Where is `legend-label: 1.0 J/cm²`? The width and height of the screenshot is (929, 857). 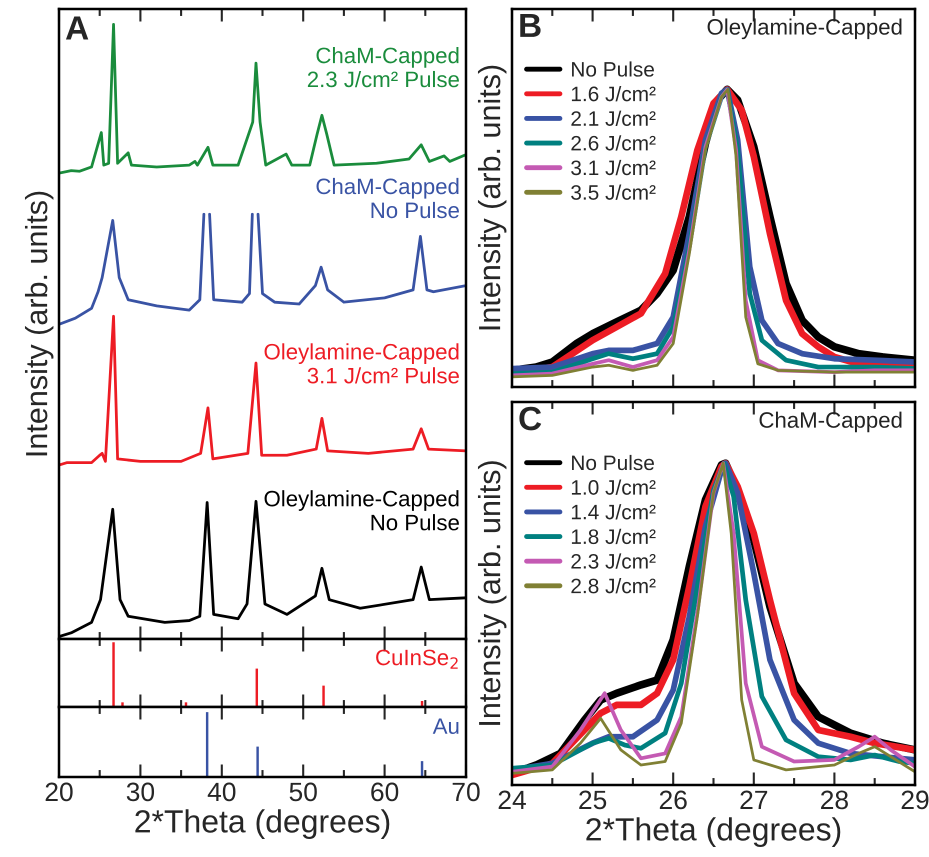 legend-label: 1.0 J/cm² is located at coordinates (614, 487).